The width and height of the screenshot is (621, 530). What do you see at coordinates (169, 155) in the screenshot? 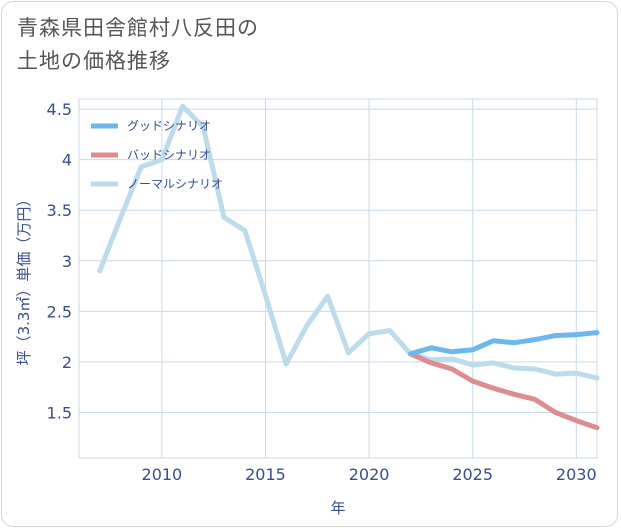
I see `legend-label-bad: バッドシナリオ` at bounding box center [169, 155].